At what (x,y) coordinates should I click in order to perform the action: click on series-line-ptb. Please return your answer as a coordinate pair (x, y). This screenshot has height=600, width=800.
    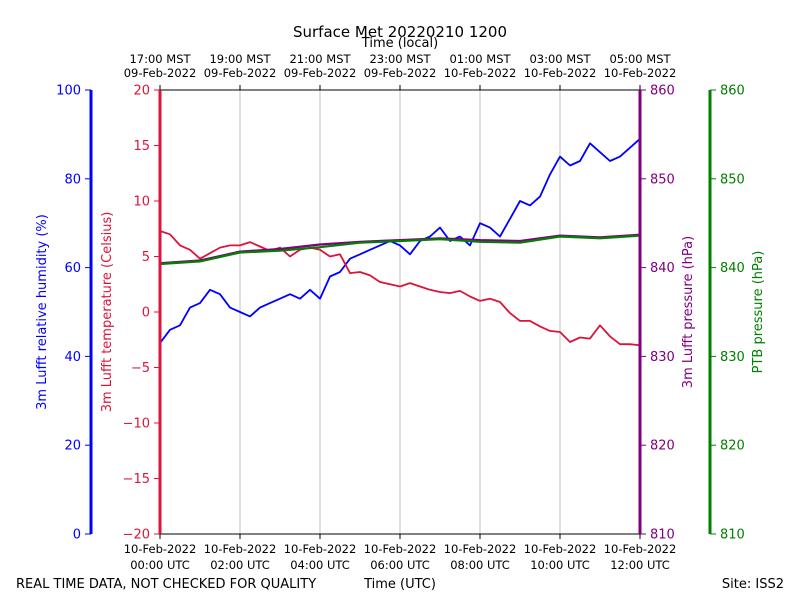
    Looking at the image, I should click on (400, 250).